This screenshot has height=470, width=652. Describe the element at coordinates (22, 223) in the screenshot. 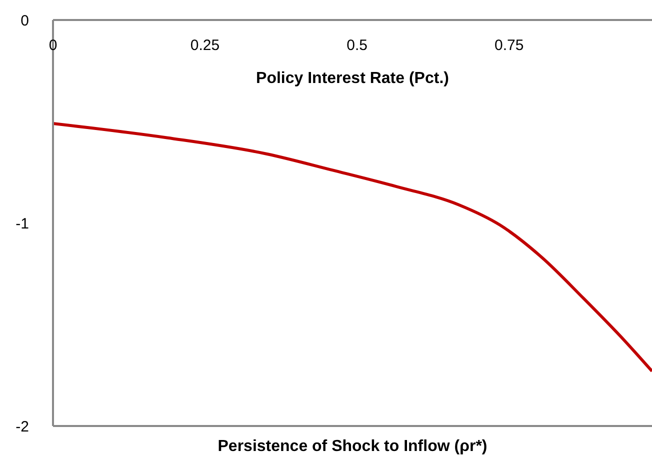

I see `y-tick-label: -1` at that location.